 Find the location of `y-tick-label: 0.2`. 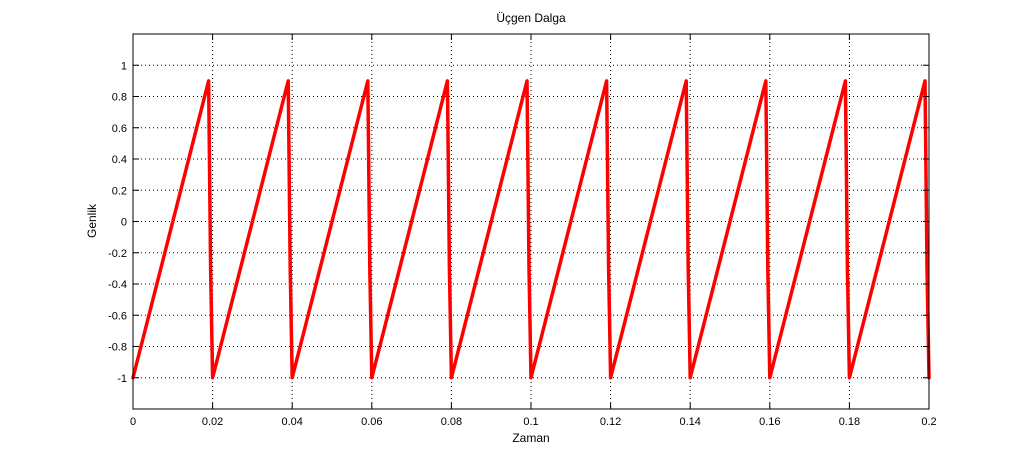

y-tick-label: 0.2 is located at coordinates (119, 191).